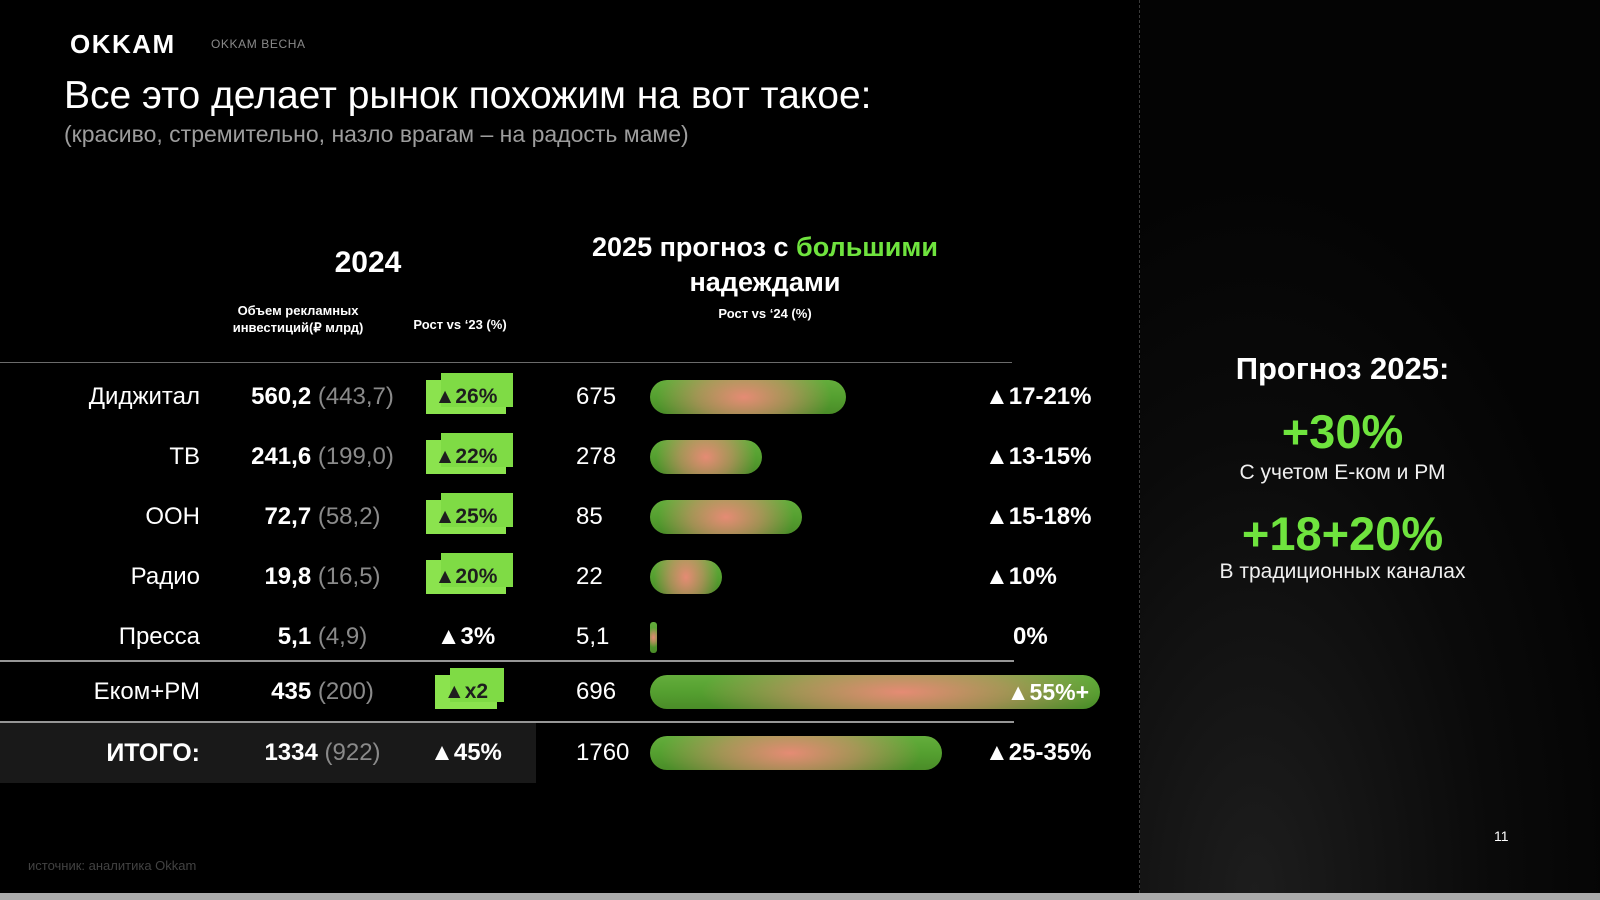 The width and height of the screenshot is (1600, 900). Describe the element at coordinates (281, 396) in the screenshot. I see `value-current: 560,2` at that location.